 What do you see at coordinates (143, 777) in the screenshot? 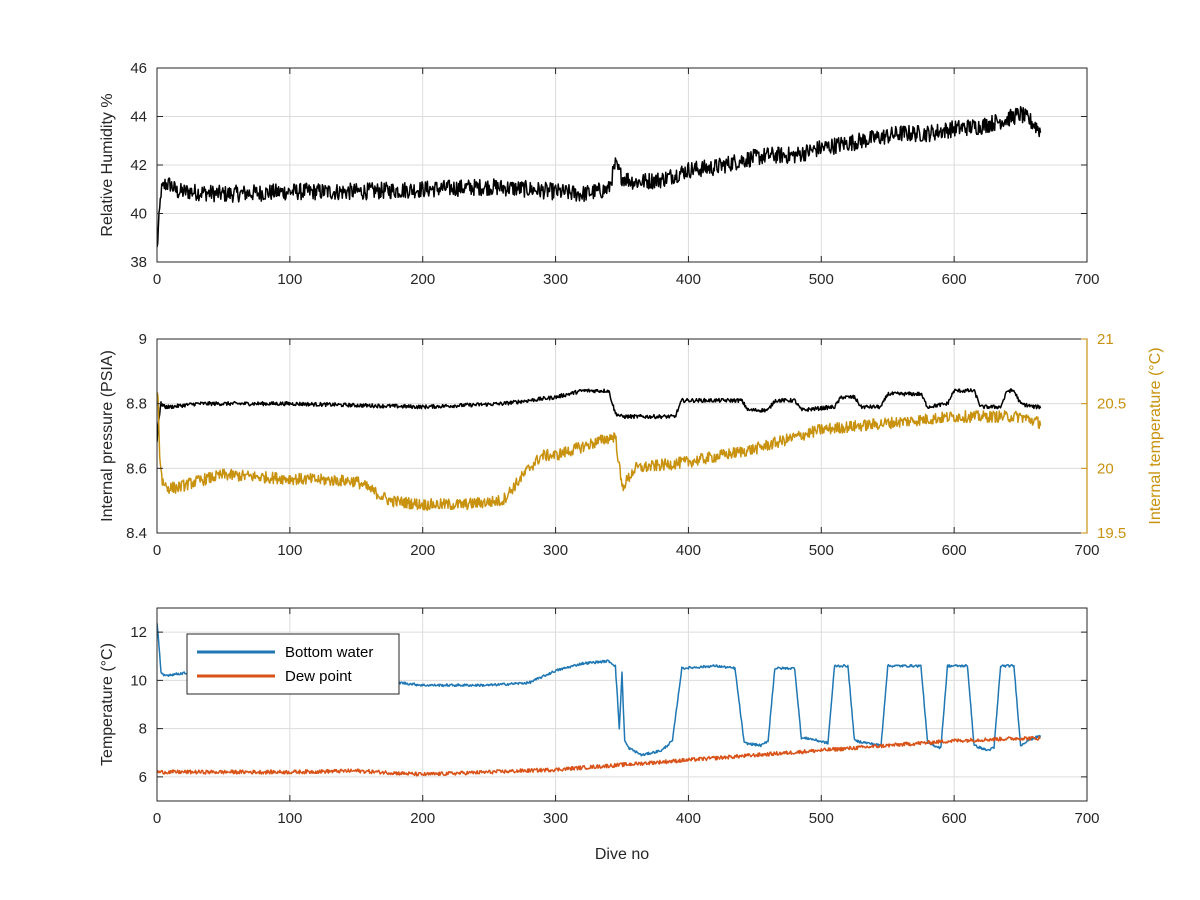
I see `y-tick-label: 6` at bounding box center [143, 777].